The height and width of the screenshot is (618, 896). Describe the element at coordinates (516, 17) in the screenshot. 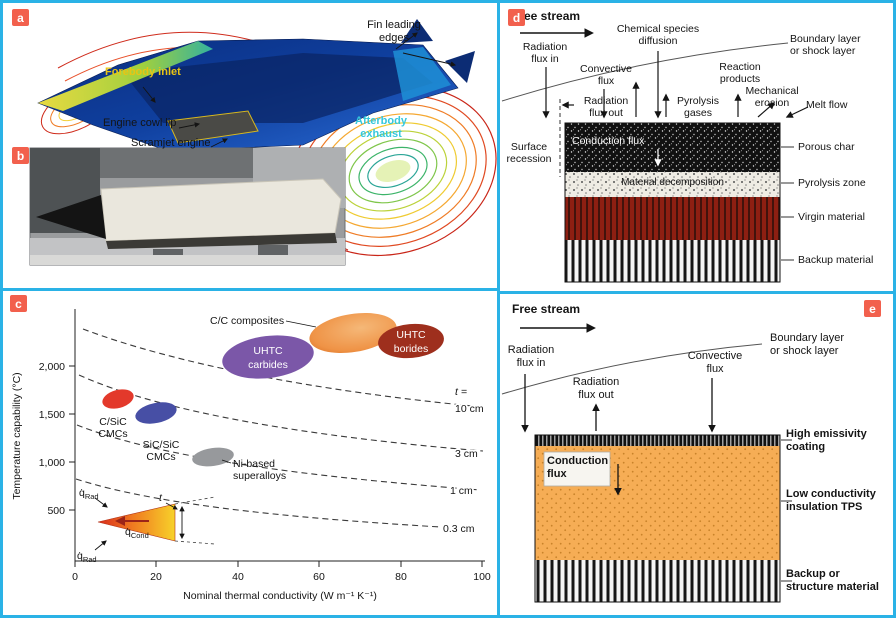

I see `panel-d-badge: d` at that location.